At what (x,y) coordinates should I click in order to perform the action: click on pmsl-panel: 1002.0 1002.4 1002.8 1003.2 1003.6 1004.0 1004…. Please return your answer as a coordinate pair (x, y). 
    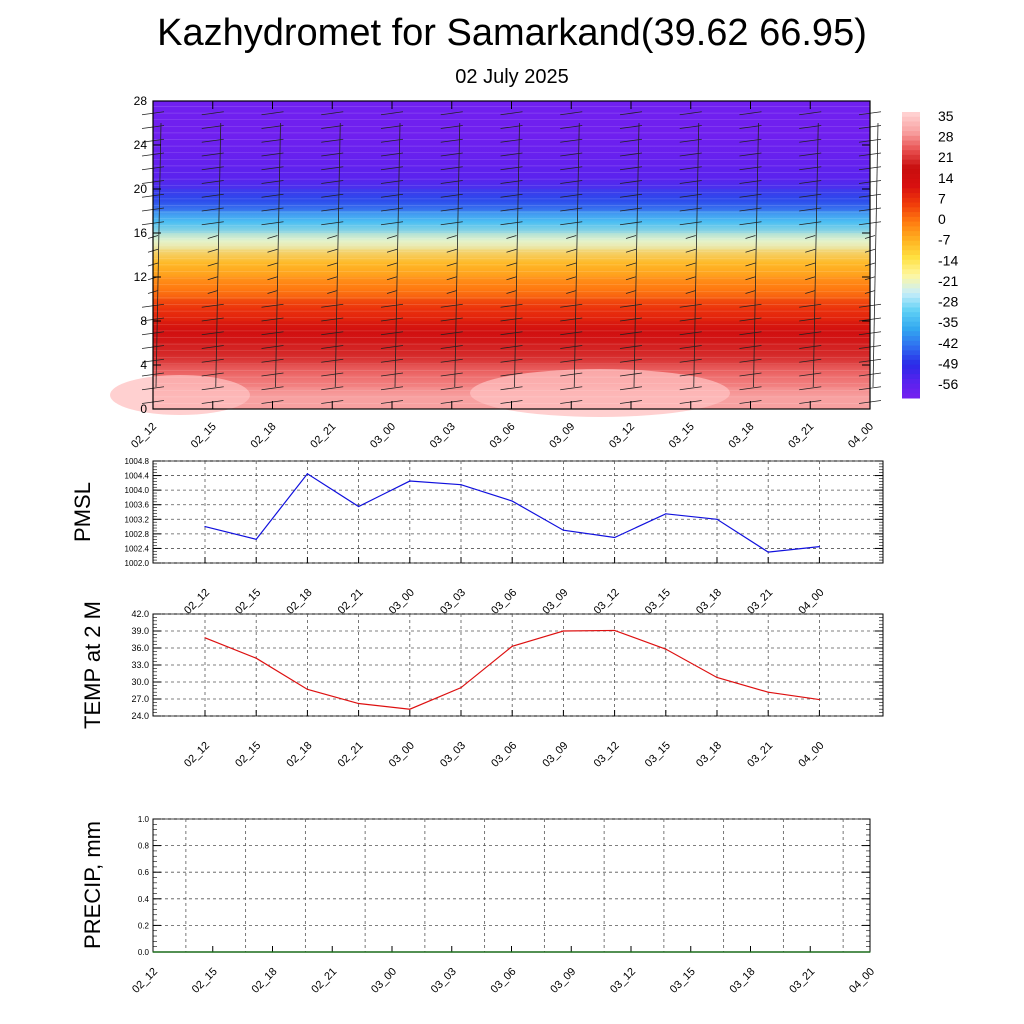
    Looking at the image, I should click on (477, 537).